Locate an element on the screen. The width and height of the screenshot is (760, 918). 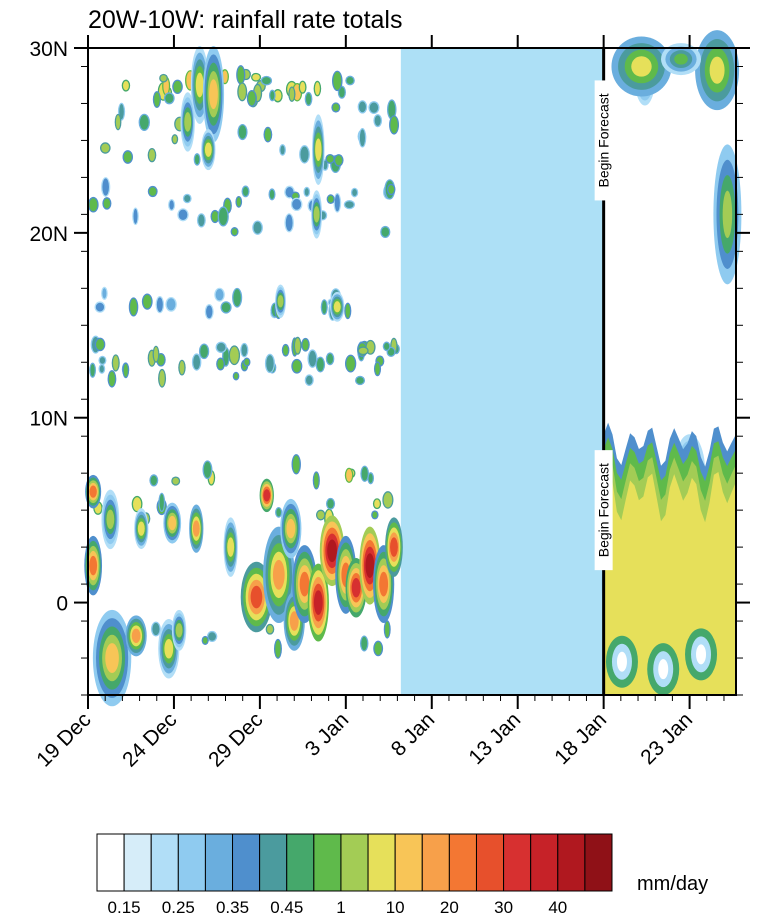
forecast-precip-block is located at coordinates (672, 363).